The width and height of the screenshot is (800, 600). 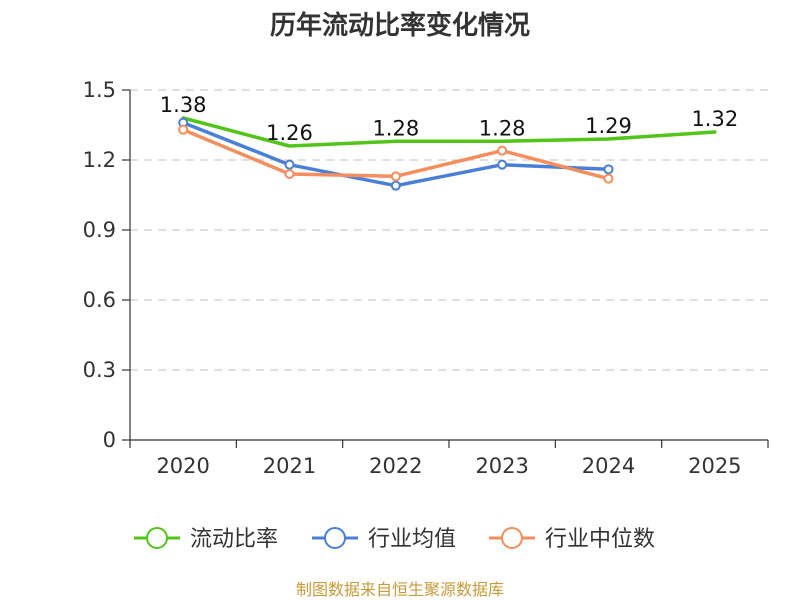 I want to click on y-tick-label: 0.6, so click(x=99, y=300).